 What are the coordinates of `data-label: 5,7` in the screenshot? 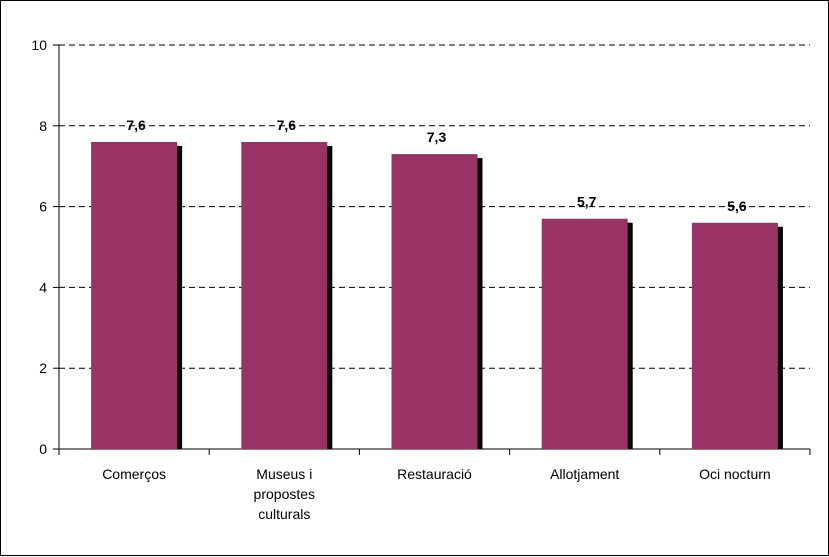 It's located at (587, 202).